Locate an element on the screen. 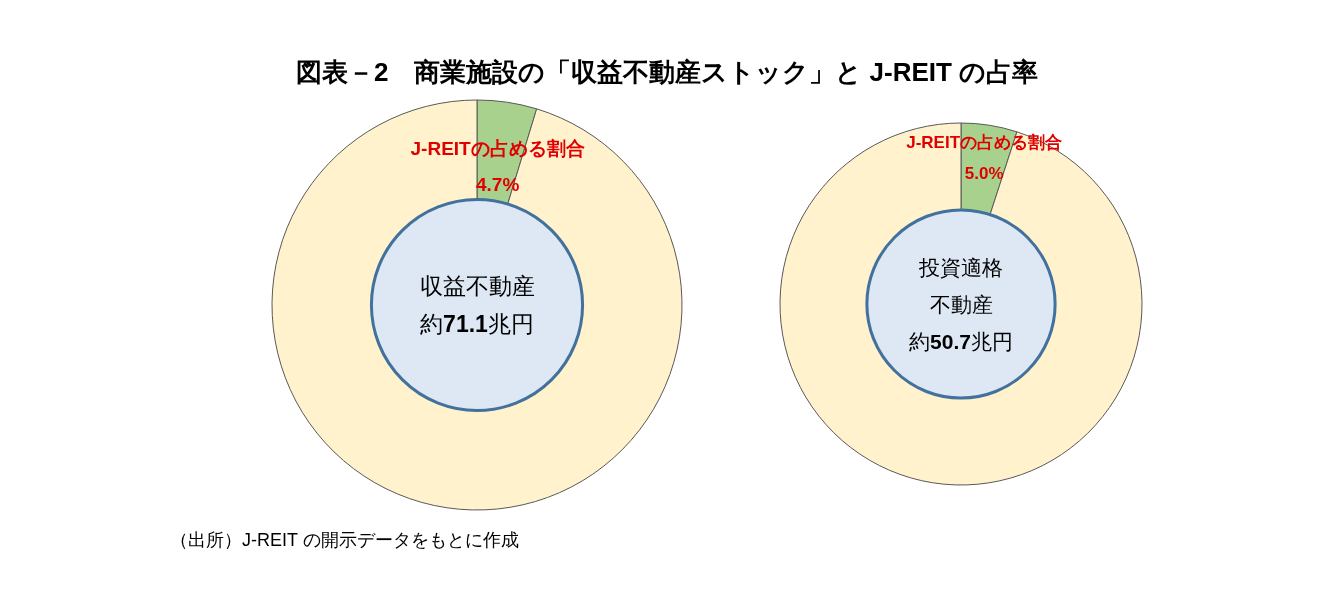  text: 収益不動産 is located at coordinates (477, 286).